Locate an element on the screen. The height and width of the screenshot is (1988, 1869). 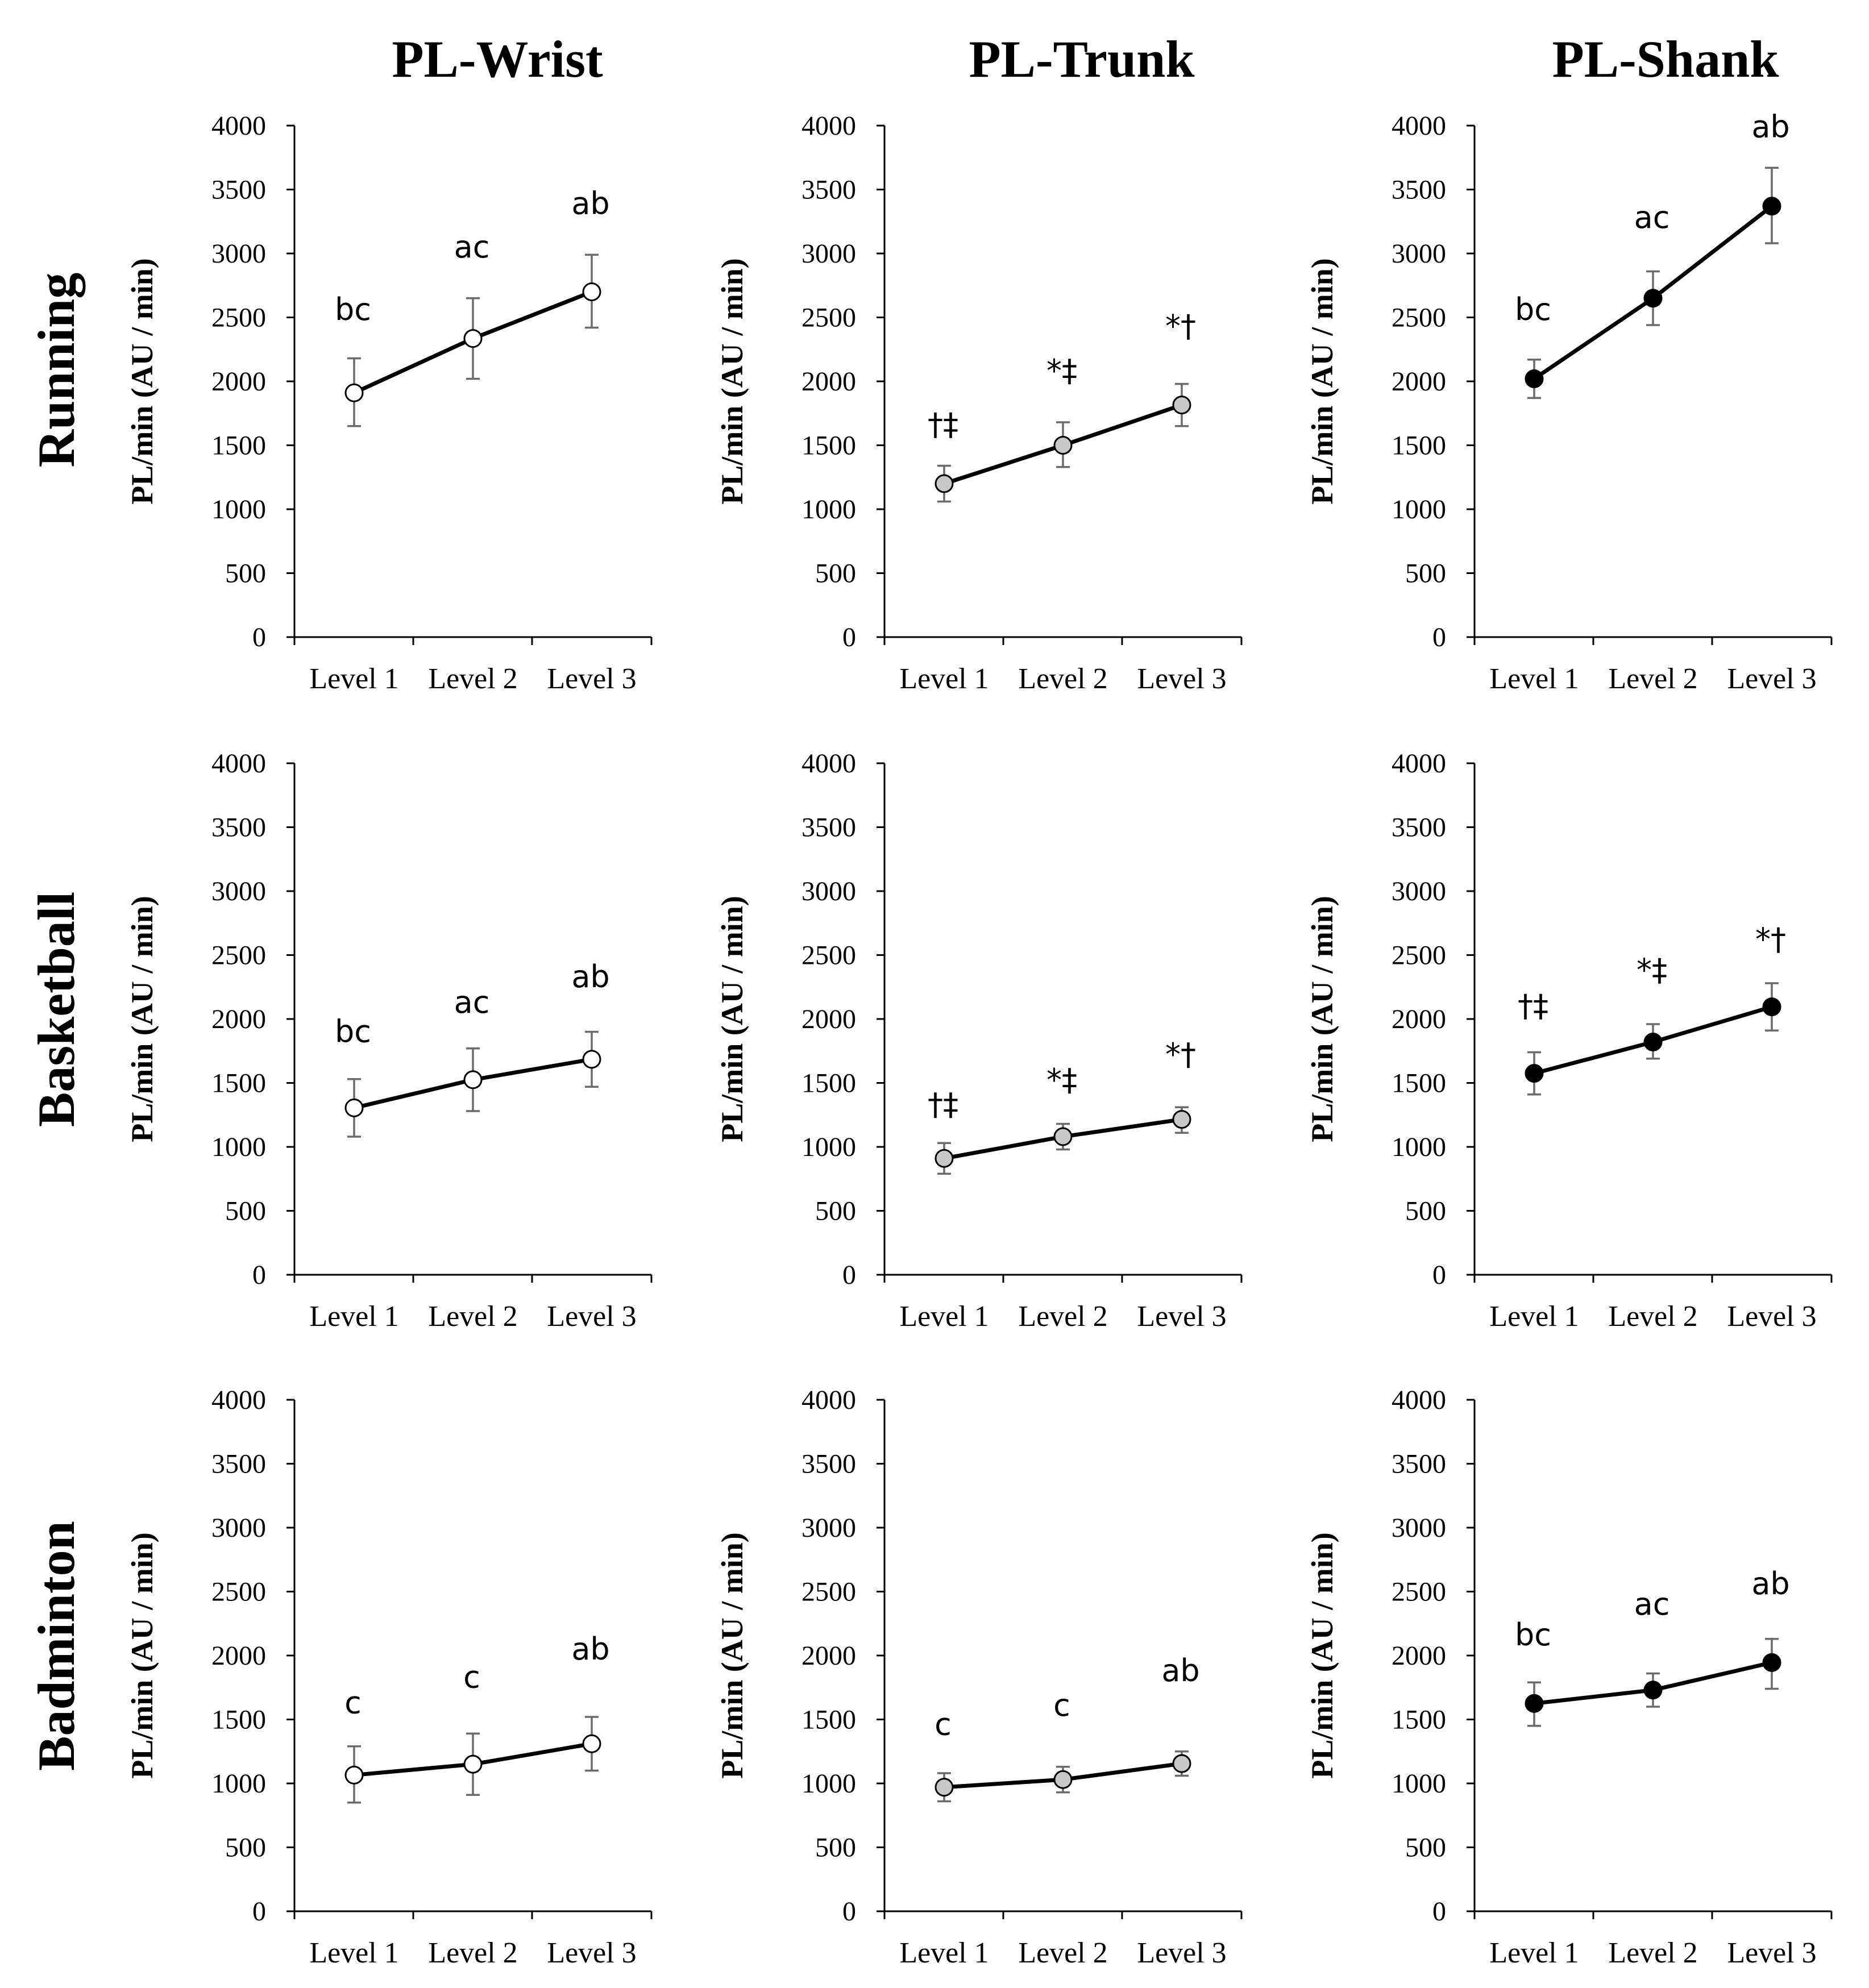
column-title-pl-shank: PL-Shank is located at coordinates (1666, 59).